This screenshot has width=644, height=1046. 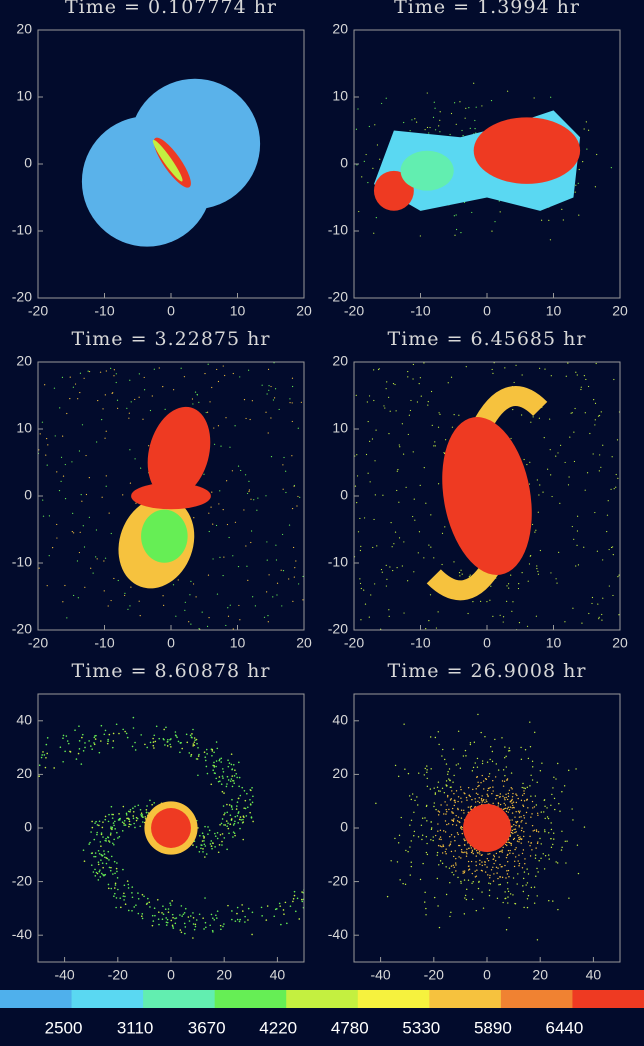 I want to click on x-tick-label: 20, so click(x=540, y=975).